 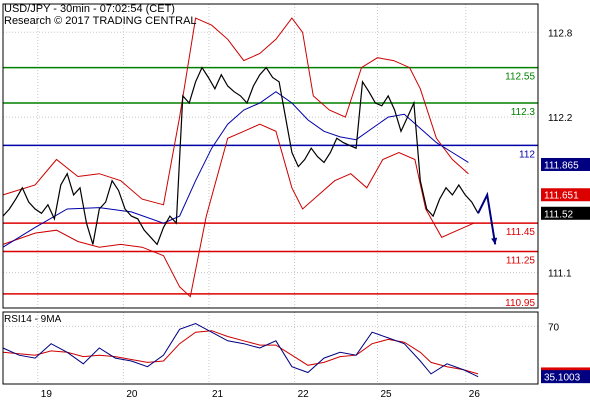 I want to click on forecast-arrow-line, so click(x=487, y=218).